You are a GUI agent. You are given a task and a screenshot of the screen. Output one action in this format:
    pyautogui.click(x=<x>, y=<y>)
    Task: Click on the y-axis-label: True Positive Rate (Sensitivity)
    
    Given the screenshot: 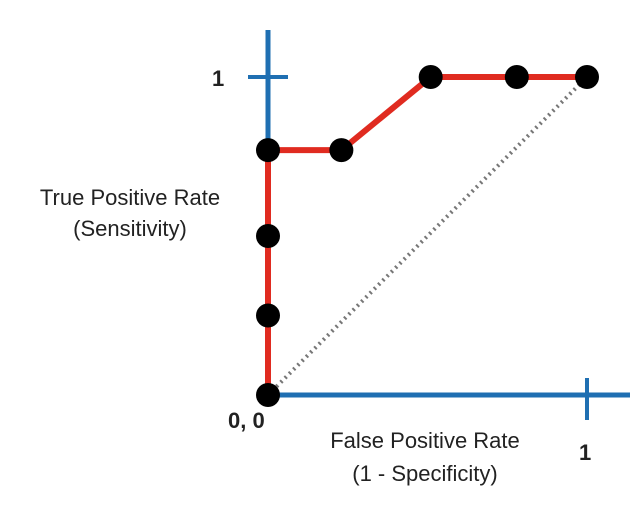 What is the action you would take?
    pyautogui.click(x=130, y=213)
    